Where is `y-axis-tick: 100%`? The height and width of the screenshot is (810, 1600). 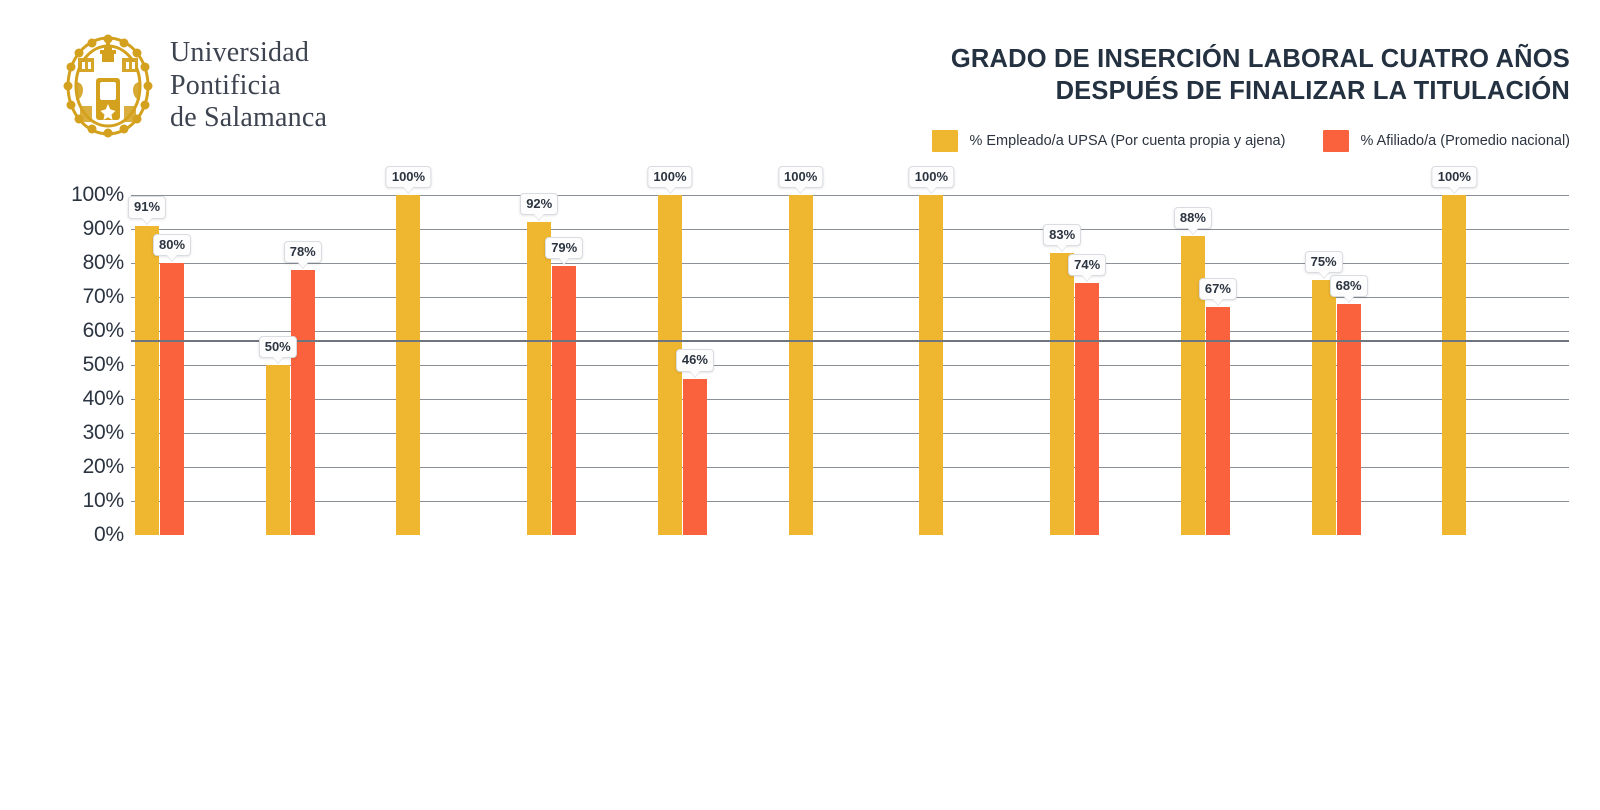 y-axis-tick: 100% is located at coordinates (97, 194).